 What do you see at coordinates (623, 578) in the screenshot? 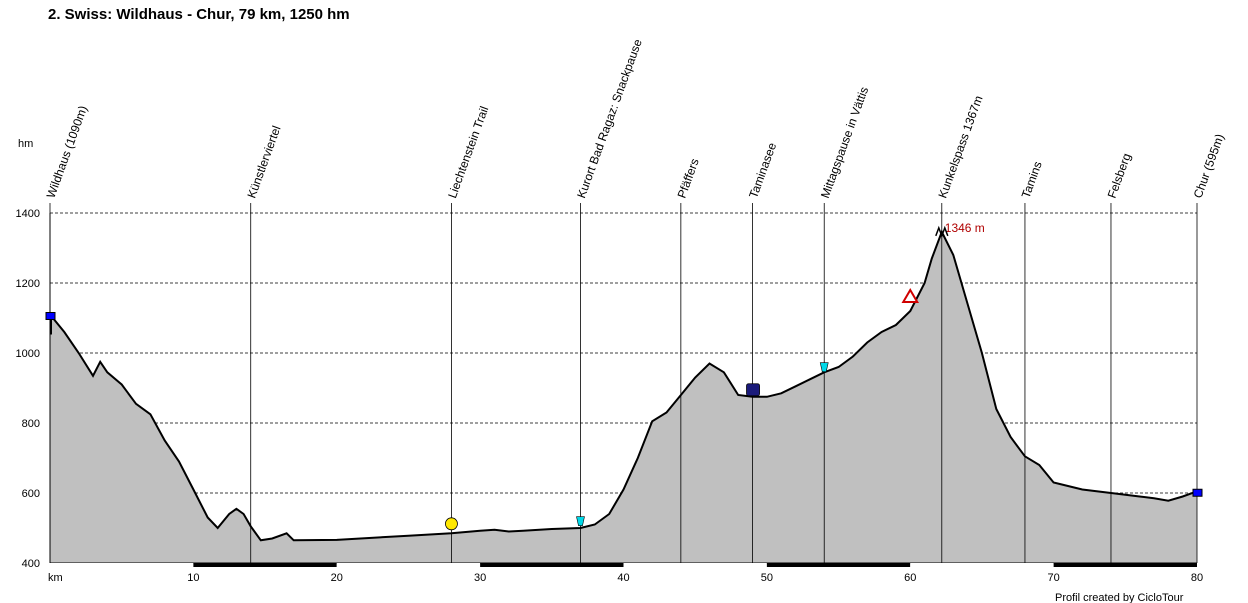
I see `x-tick-label-40: 40` at bounding box center [623, 578].